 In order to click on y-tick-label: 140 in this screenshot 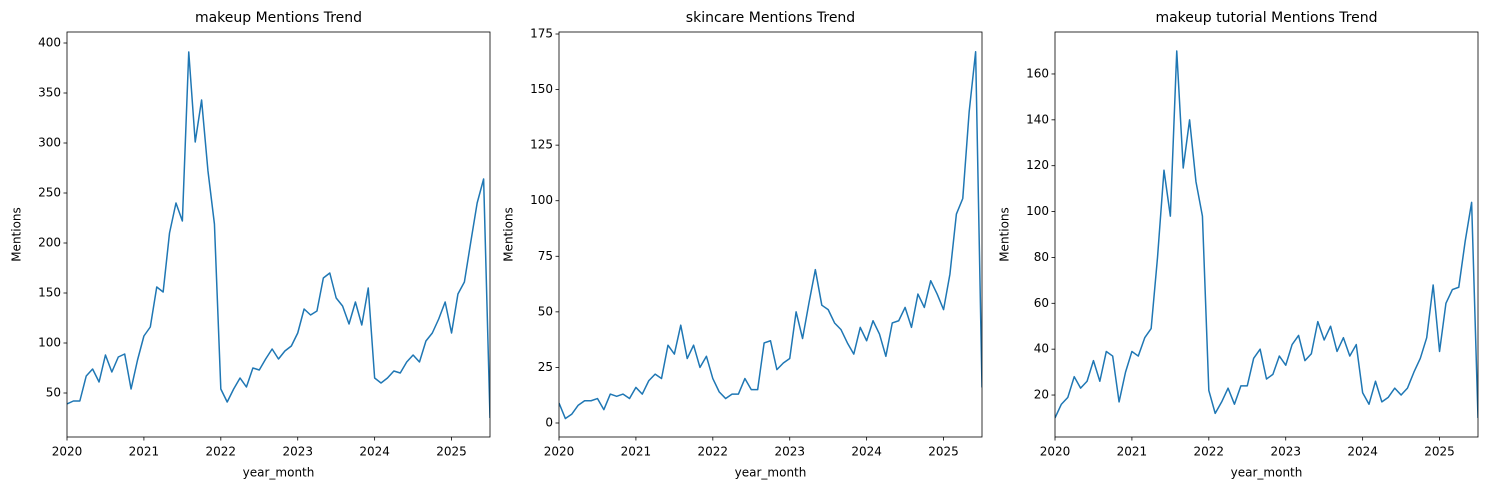, I will do `click(1037, 119)`.